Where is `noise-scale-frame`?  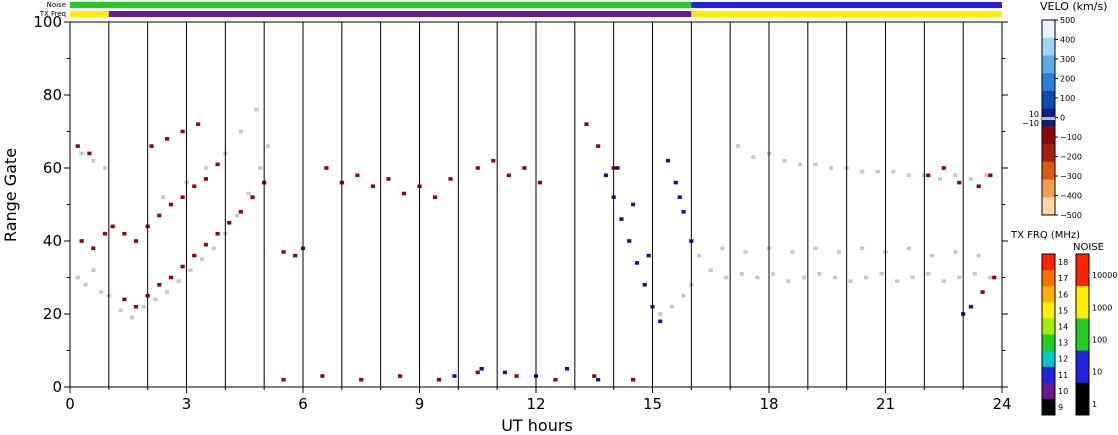 noise-scale-frame is located at coordinates (1082, 334).